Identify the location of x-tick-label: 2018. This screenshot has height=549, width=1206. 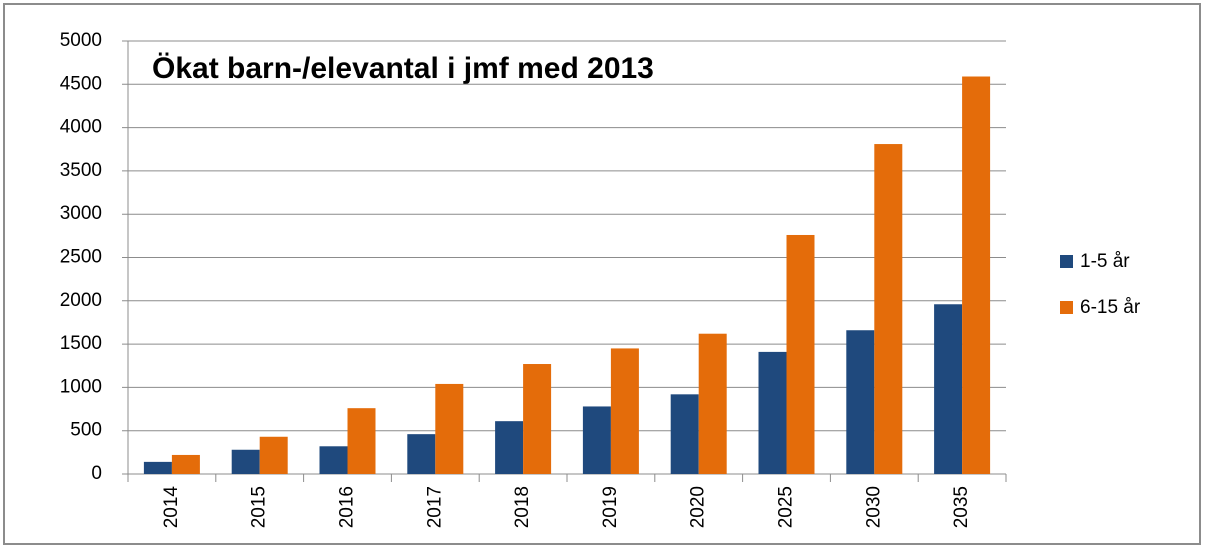
(522, 507).